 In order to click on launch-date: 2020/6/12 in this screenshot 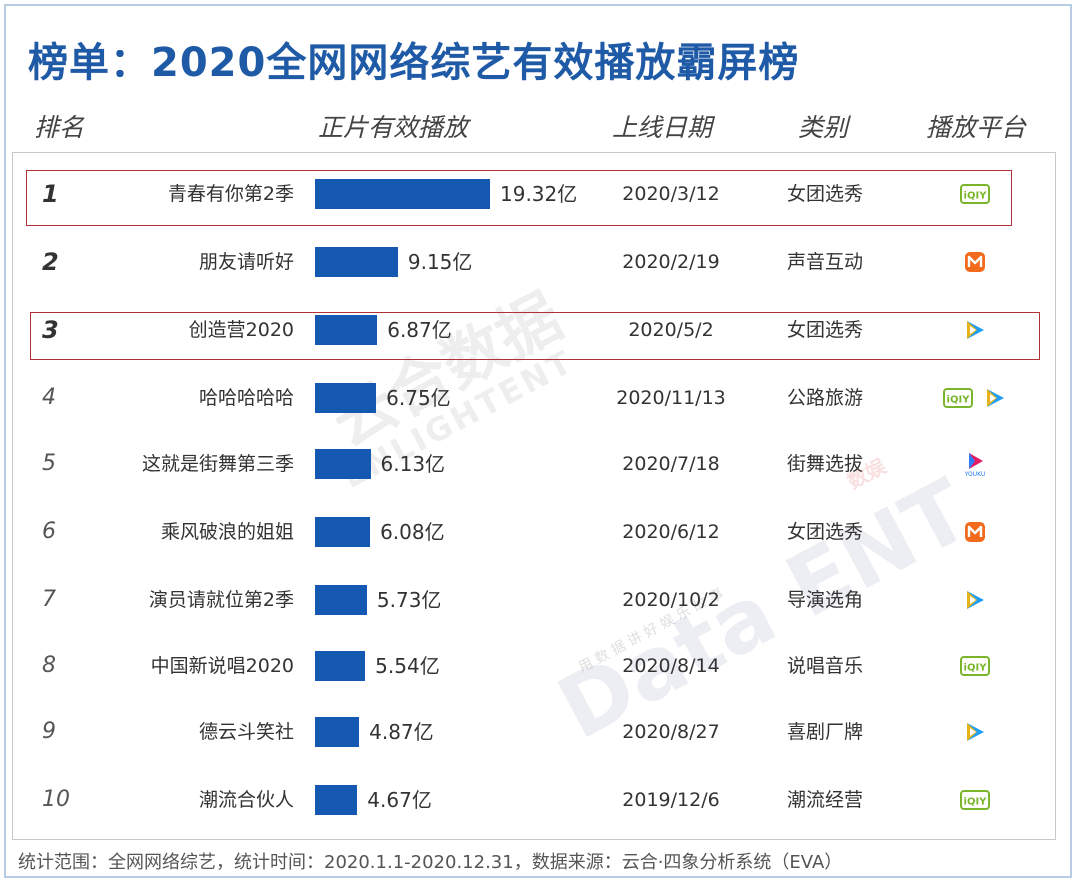, I will do `click(671, 532)`.